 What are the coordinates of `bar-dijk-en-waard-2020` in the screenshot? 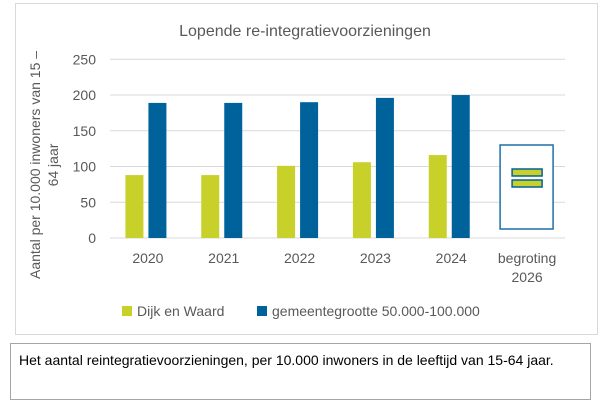 It's located at (134, 206).